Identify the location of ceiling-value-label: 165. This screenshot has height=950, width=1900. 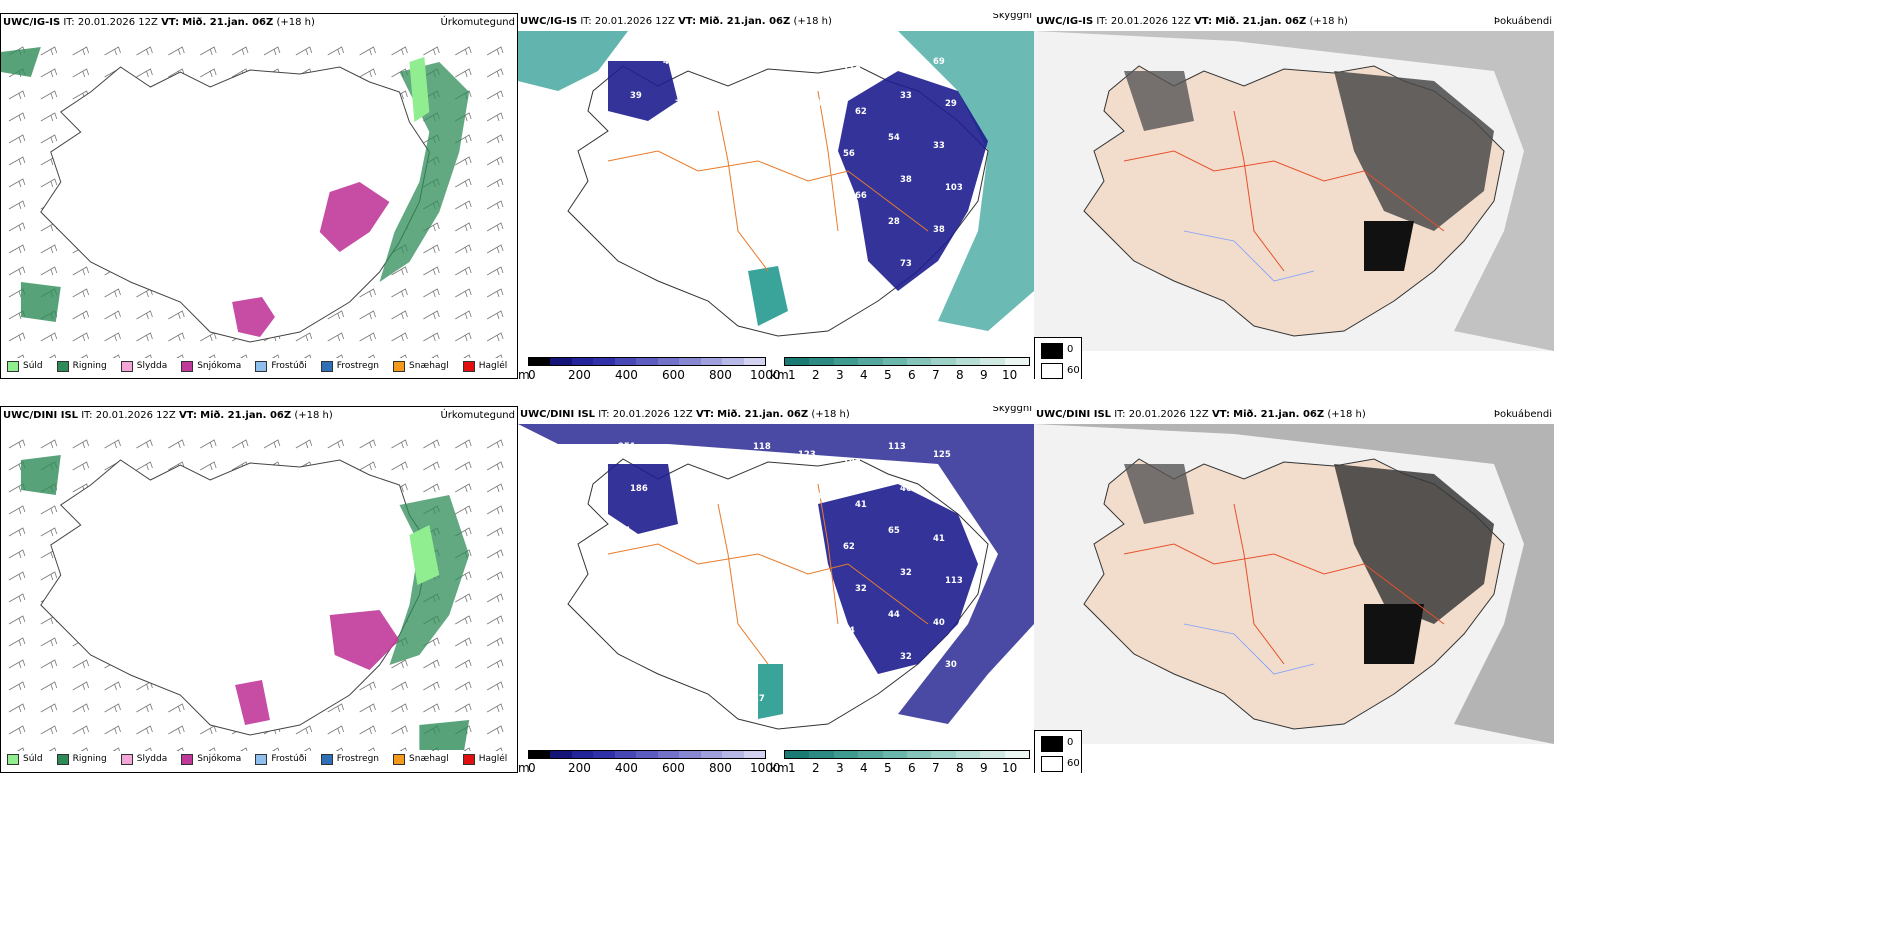
(807, 62).